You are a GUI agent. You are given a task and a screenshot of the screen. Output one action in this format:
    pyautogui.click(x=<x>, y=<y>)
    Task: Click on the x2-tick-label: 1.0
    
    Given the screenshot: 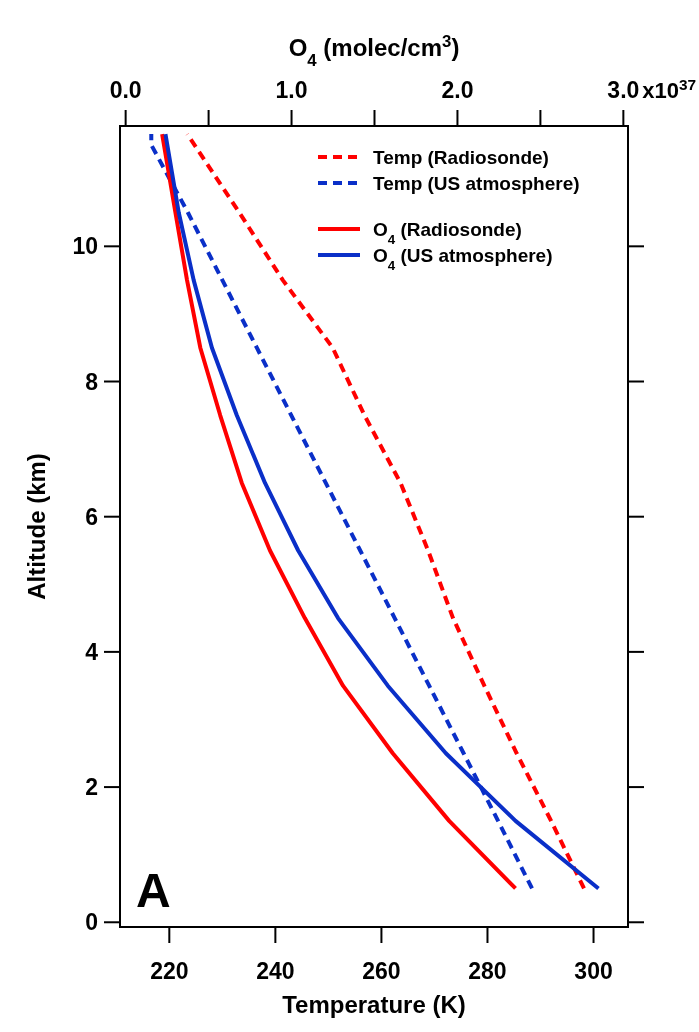 What is the action you would take?
    pyautogui.click(x=291, y=90)
    